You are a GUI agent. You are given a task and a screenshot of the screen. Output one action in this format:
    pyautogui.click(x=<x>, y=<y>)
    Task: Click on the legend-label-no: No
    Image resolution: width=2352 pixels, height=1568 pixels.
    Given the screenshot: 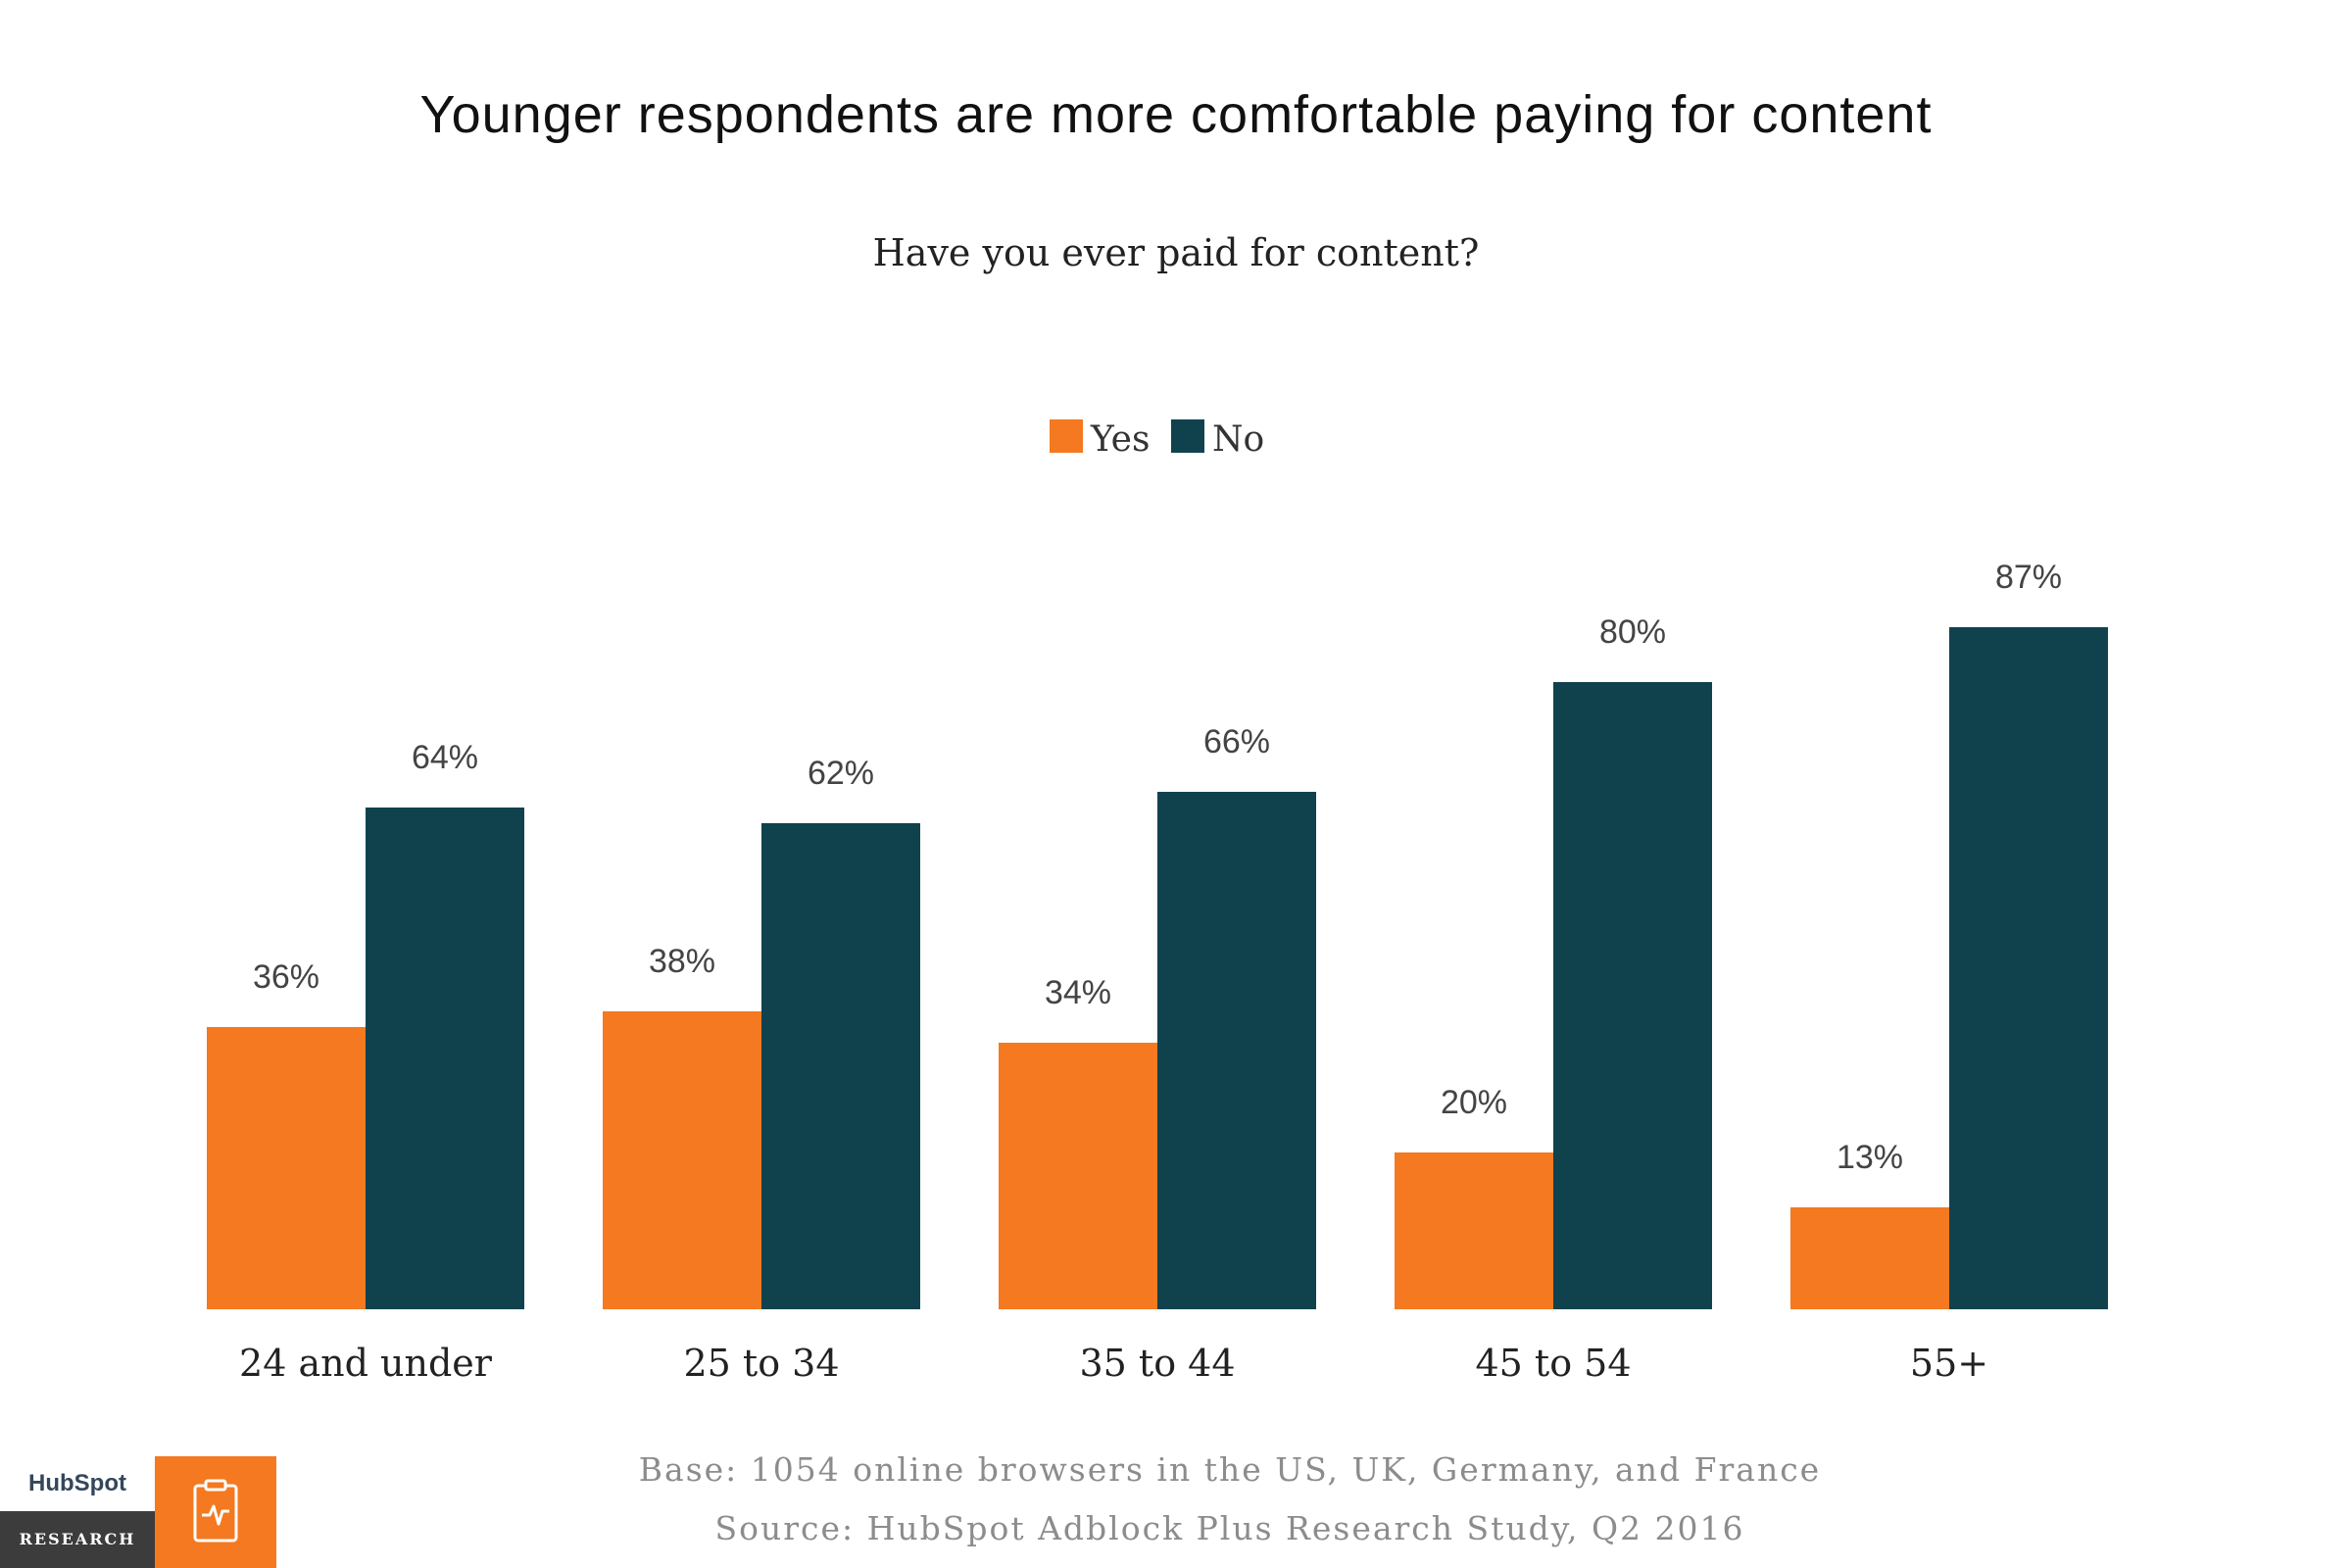 What is the action you would take?
    pyautogui.click(x=1238, y=439)
    